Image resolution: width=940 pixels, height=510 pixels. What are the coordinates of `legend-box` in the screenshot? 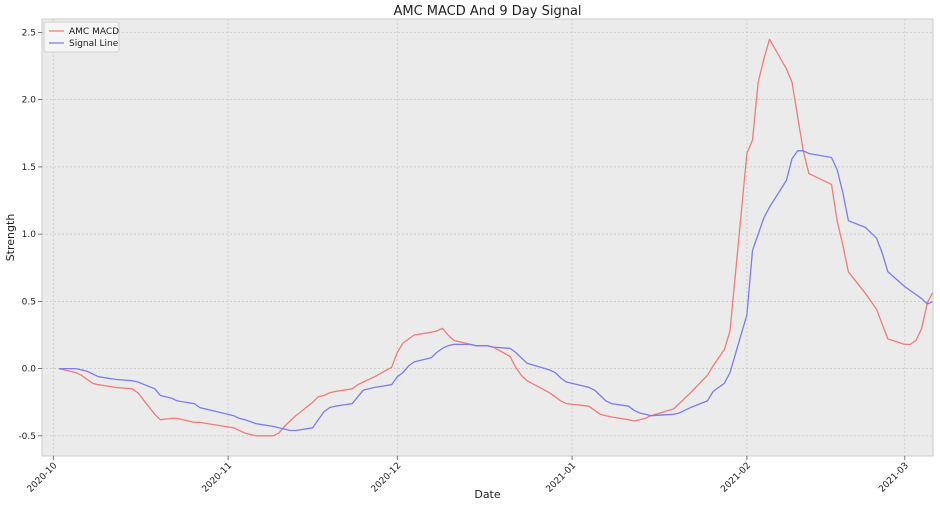 It's located at (81, 37).